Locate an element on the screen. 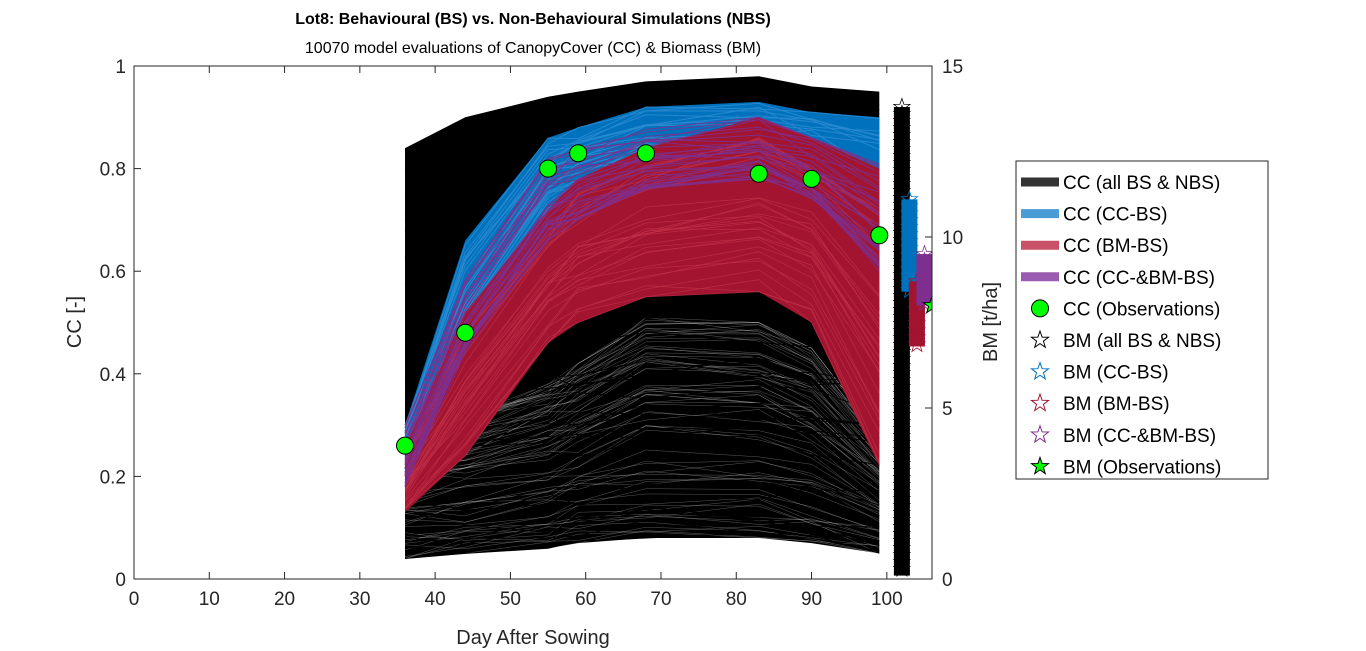 The image size is (1366, 651). x-tick-label: 80 is located at coordinates (736, 599).